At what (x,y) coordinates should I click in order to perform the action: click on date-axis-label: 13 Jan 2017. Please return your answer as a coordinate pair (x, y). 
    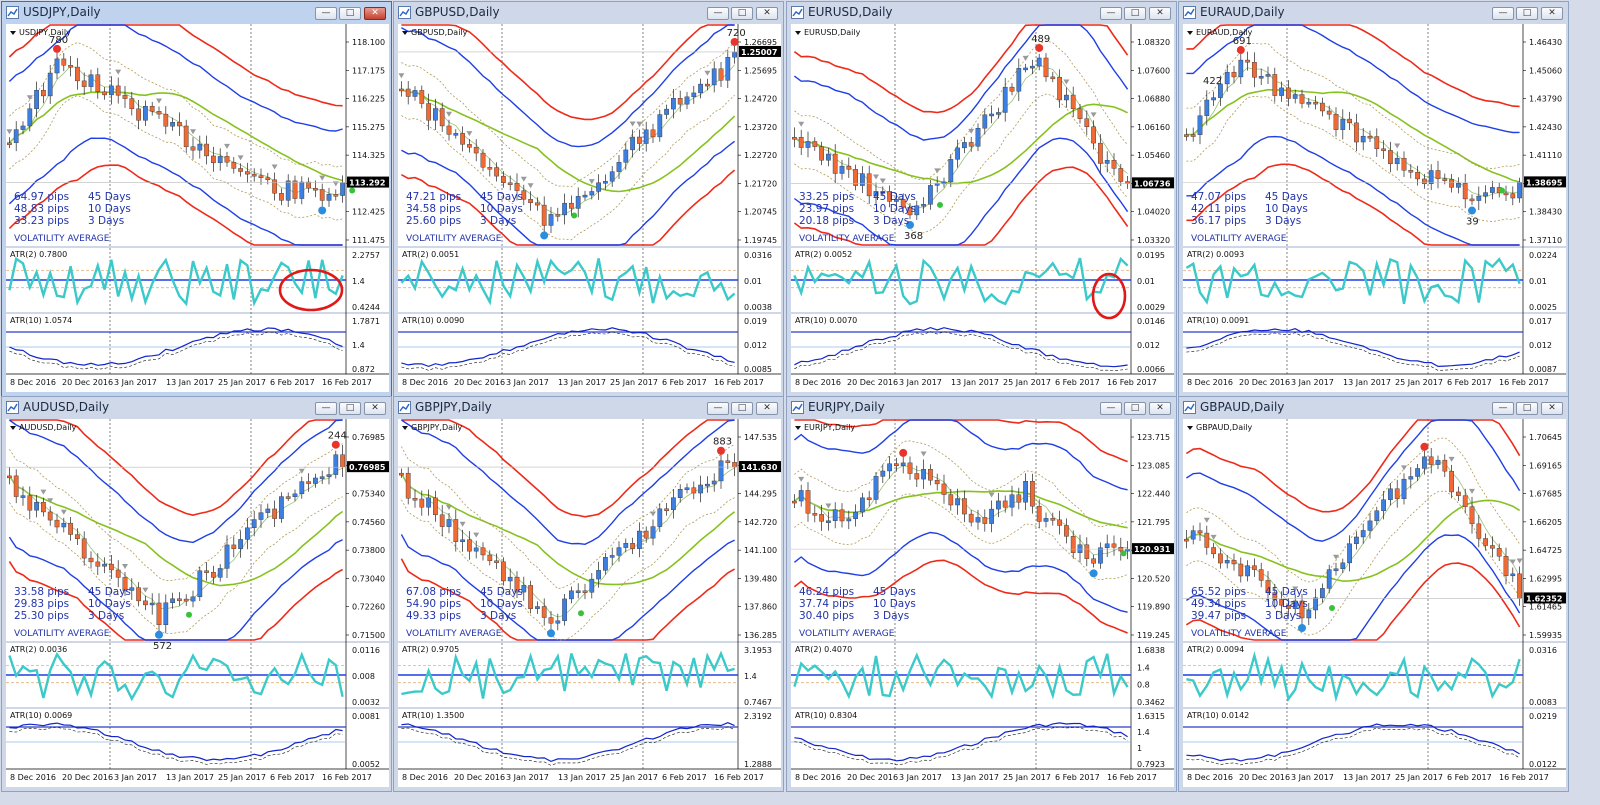
    Looking at the image, I should click on (975, 777).